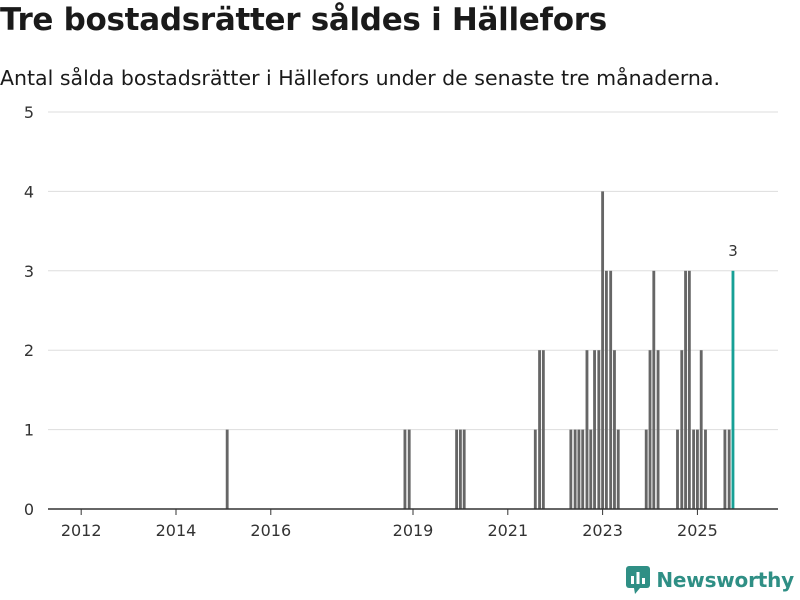  I want to click on y-tick-label: 2, so click(29, 350).